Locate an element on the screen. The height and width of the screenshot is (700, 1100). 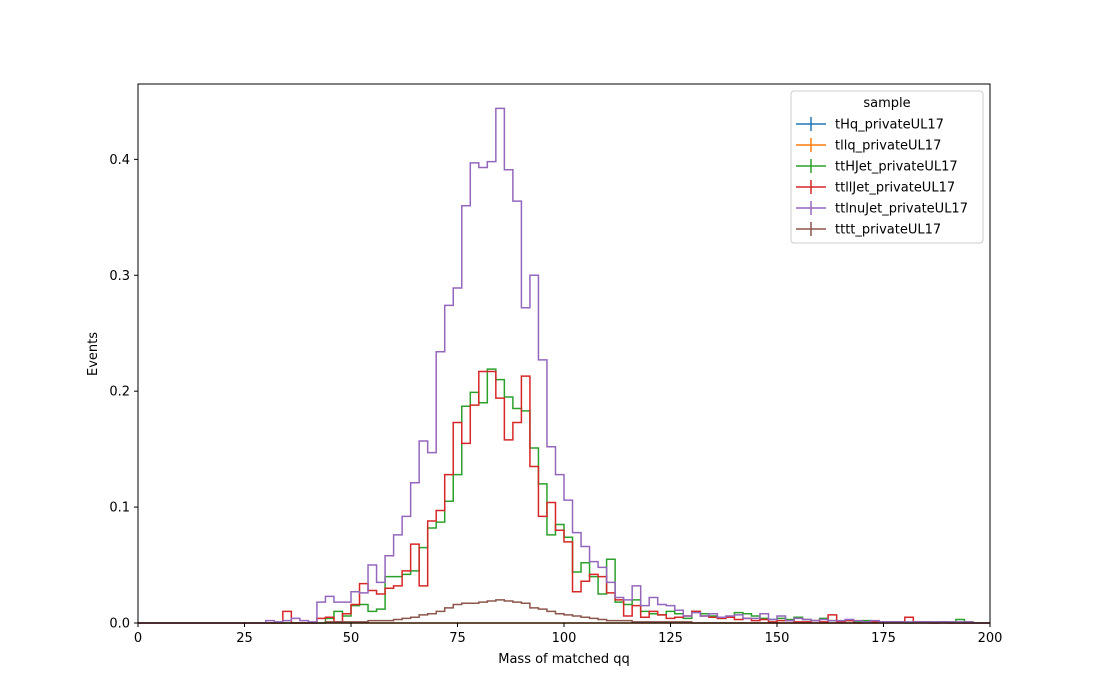
legend-label: ttlnuJet_privateUL17 is located at coordinates (901, 209).